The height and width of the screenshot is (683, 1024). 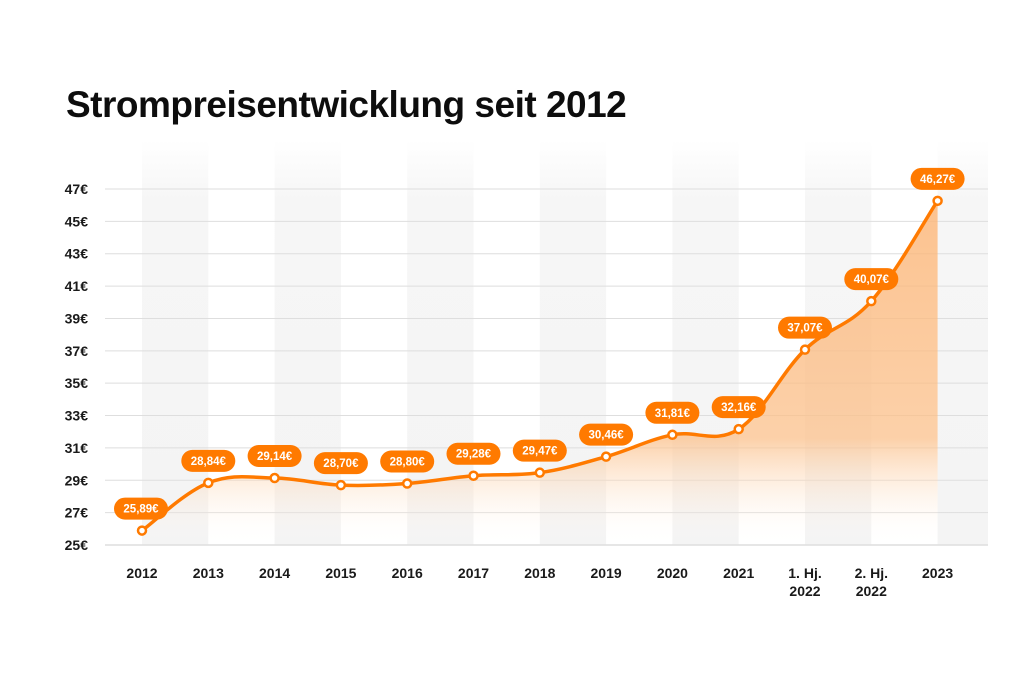 What do you see at coordinates (77, 480) in the screenshot?
I see `y-tick-label: 29€` at bounding box center [77, 480].